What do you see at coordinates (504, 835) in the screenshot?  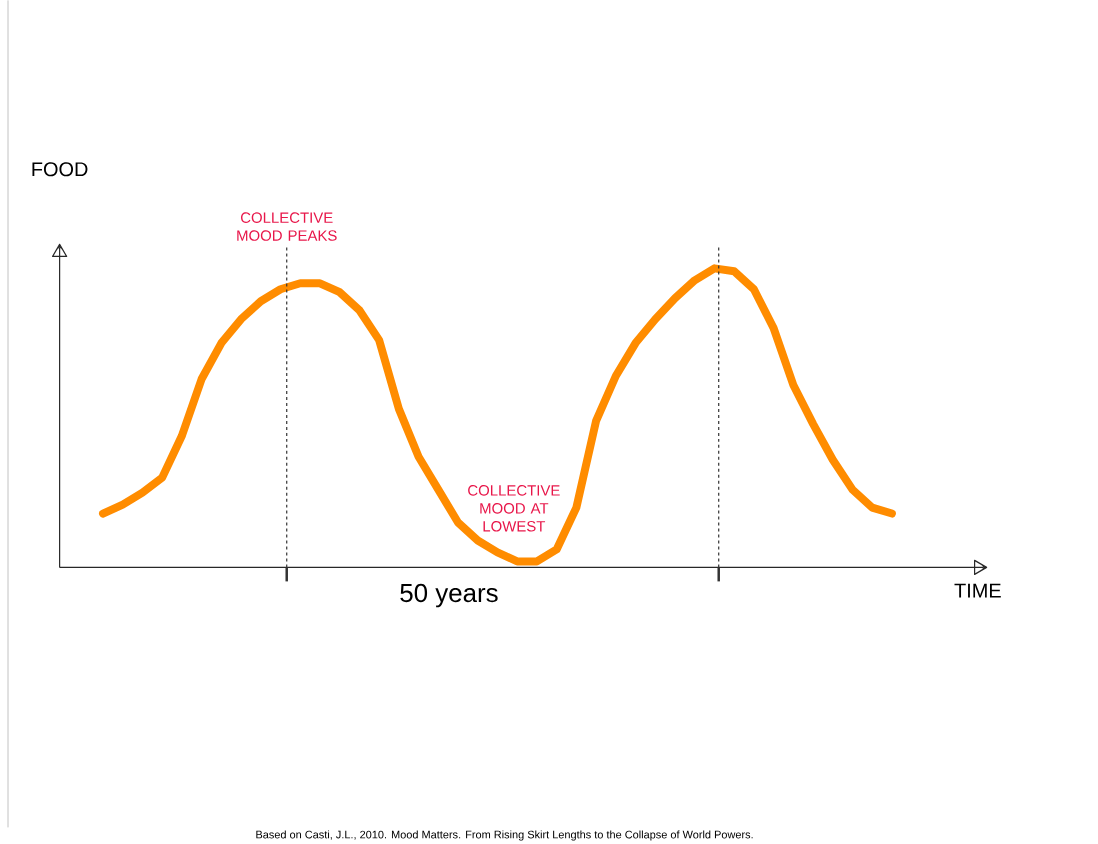 I see `text: Based on Casti, J.L., 2010. Mood Matters. From Rising Skirt Lengths to the Collapse of World Powers.` at bounding box center [504, 835].